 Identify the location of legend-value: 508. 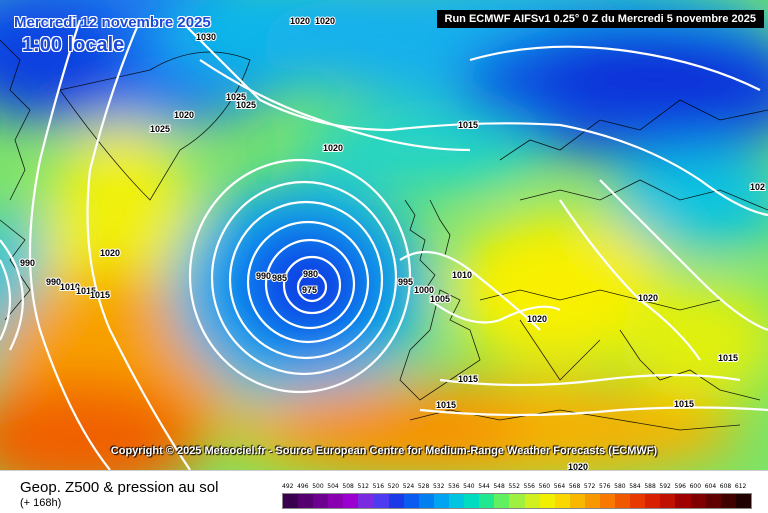
(348, 486).